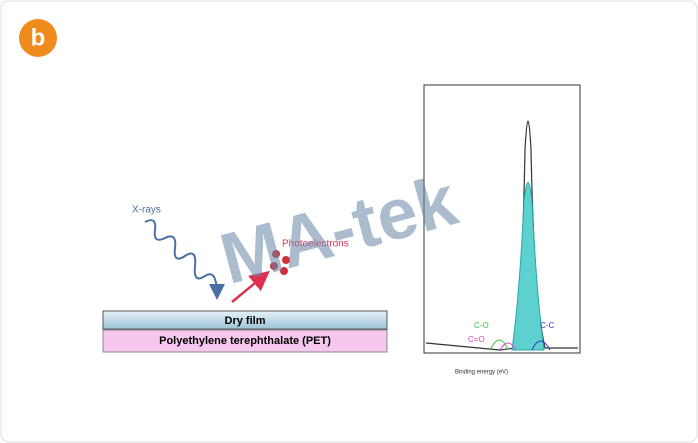 Image resolution: width=698 pixels, height=443 pixels. I want to click on peak-label: C-C, so click(547, 325).